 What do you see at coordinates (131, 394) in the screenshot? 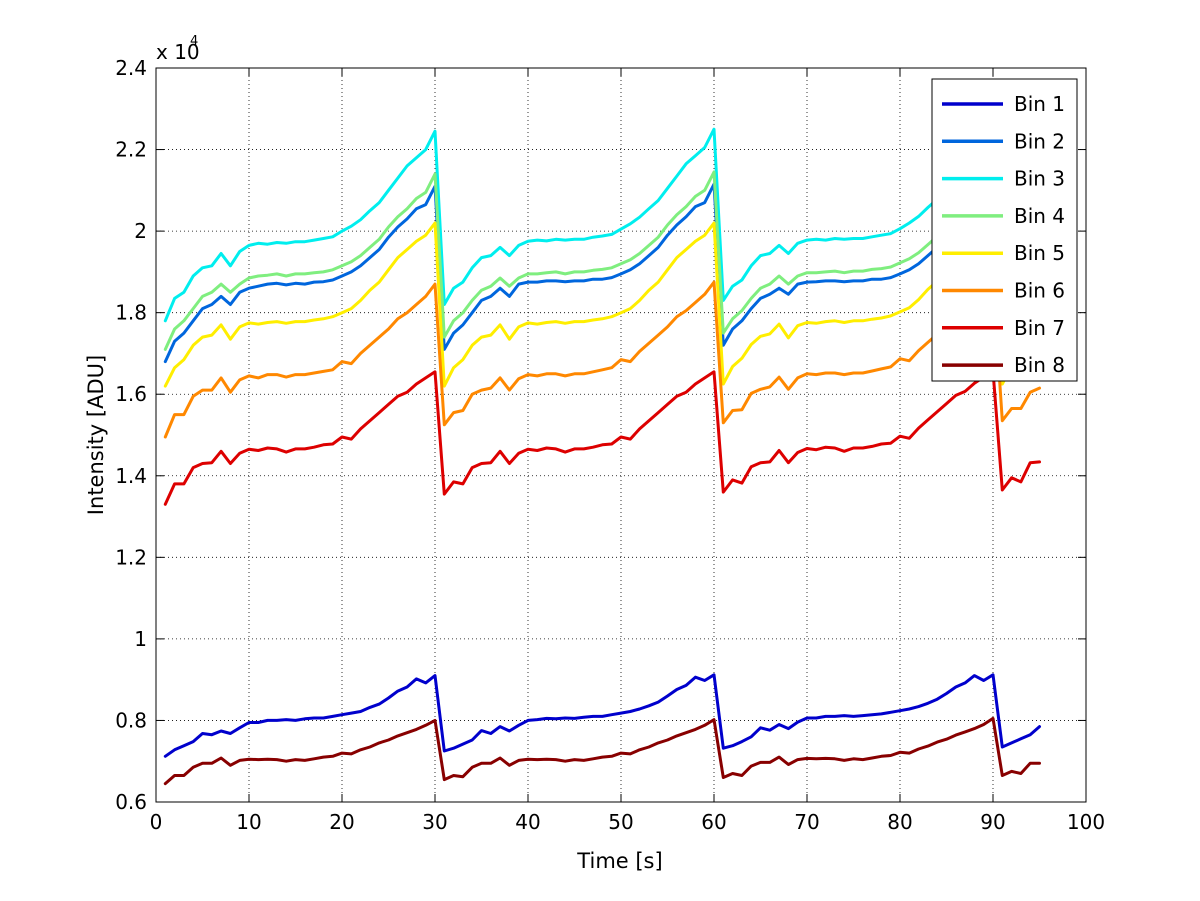
I see `y-tick-label: 1.6` at bounding box center [131, 394].